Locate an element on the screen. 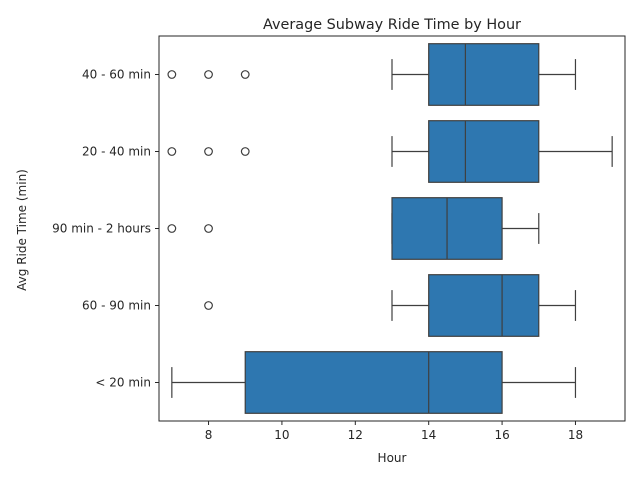  x-axis-label: Hour is located at coordinates (392, 458).